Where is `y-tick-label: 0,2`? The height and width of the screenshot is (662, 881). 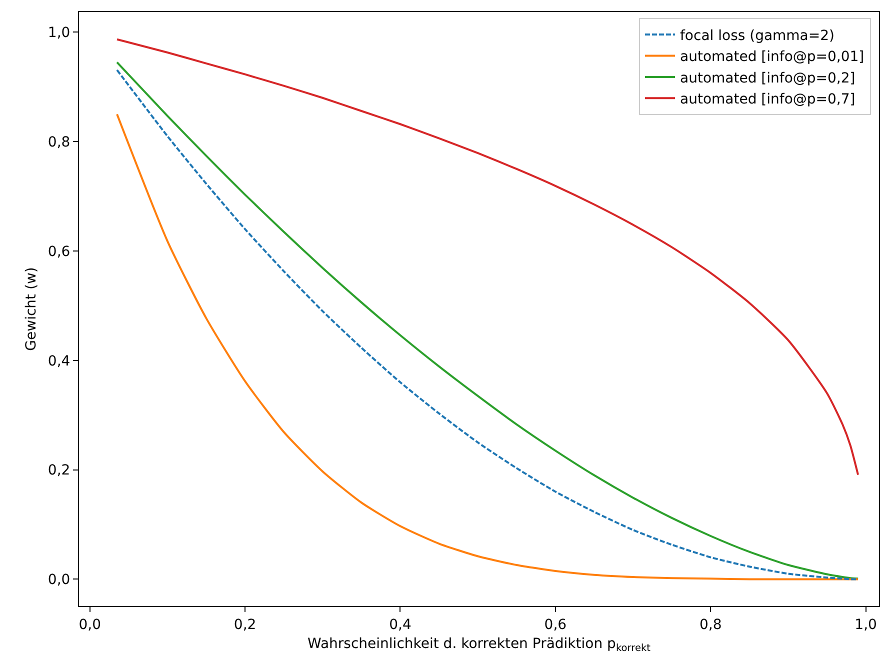 y-tick-label: 0,2 is located at coordinates (59, 470).